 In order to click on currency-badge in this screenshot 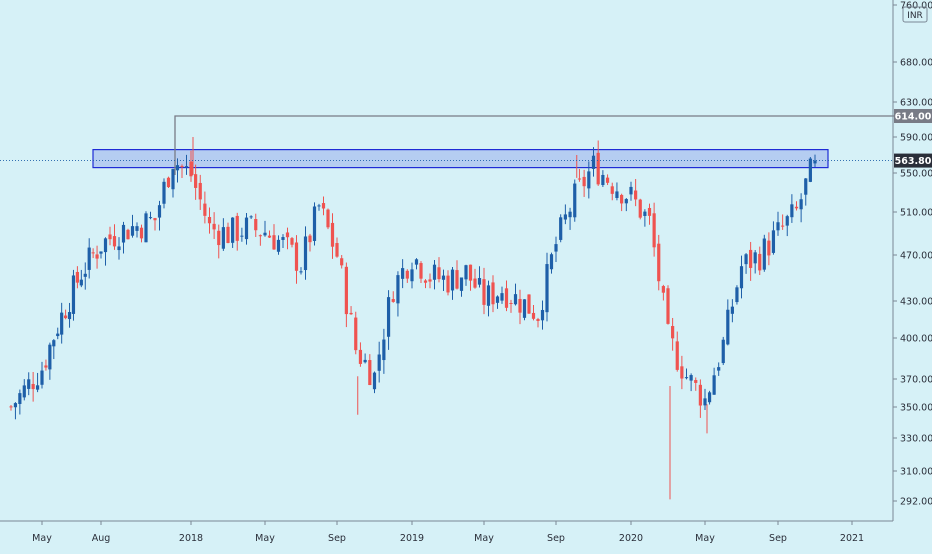, I will do `click(915, 14)`.